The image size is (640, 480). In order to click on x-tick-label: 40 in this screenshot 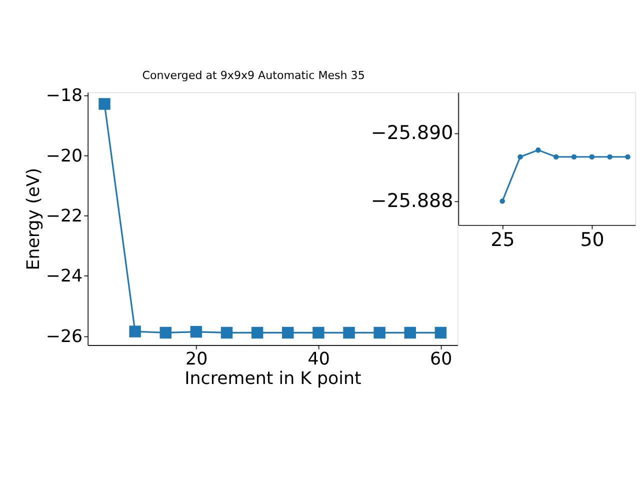, I will do `click(319, 359)`.